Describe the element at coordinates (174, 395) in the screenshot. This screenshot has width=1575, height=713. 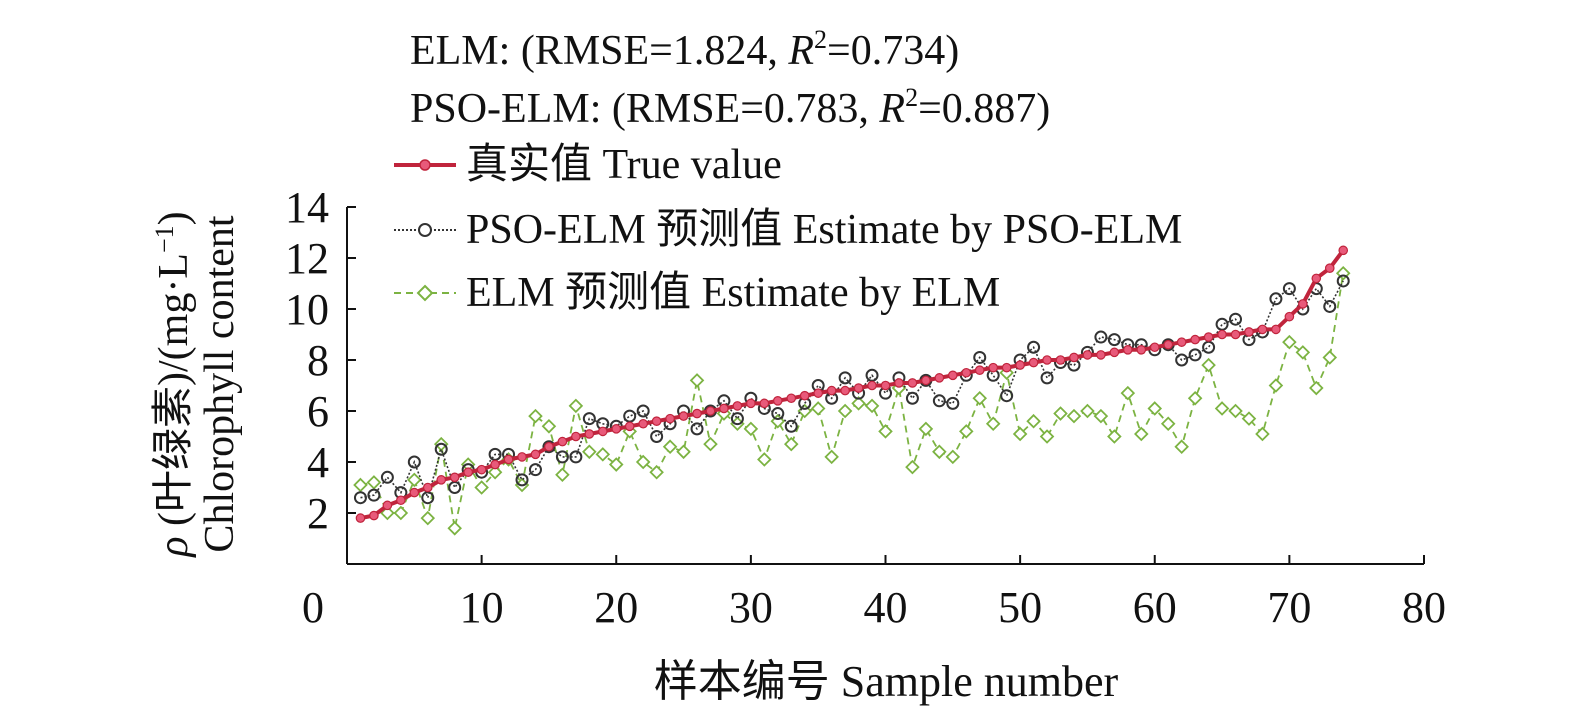
I see `y-axis-unit-text: (叶绿素)/(mg·L` at that location.